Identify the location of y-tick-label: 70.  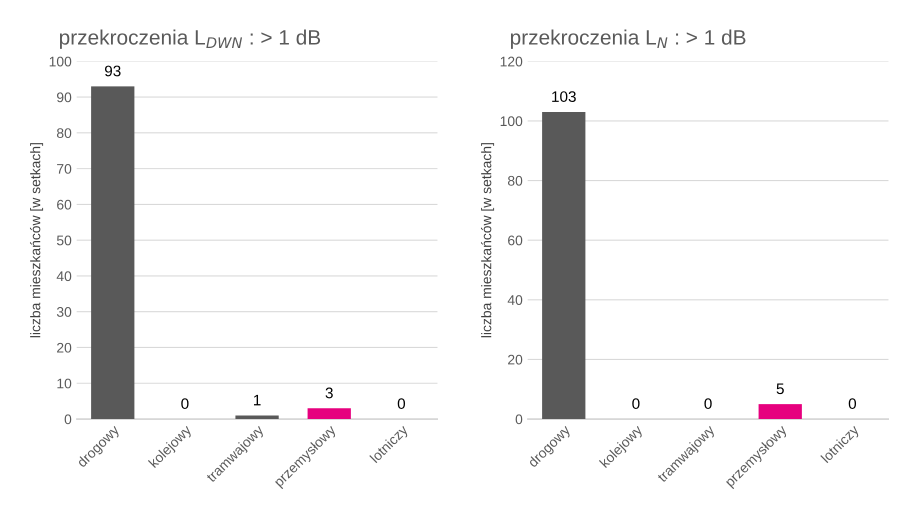
(64, 169).